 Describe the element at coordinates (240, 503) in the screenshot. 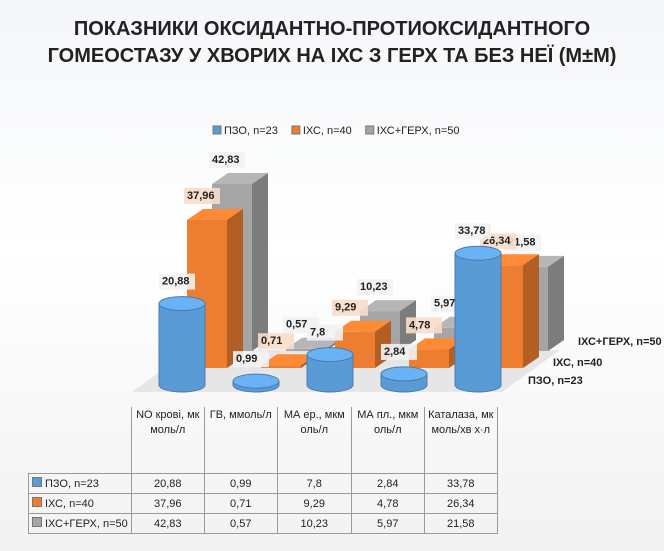

I see `table-value: 0,71` at that location.